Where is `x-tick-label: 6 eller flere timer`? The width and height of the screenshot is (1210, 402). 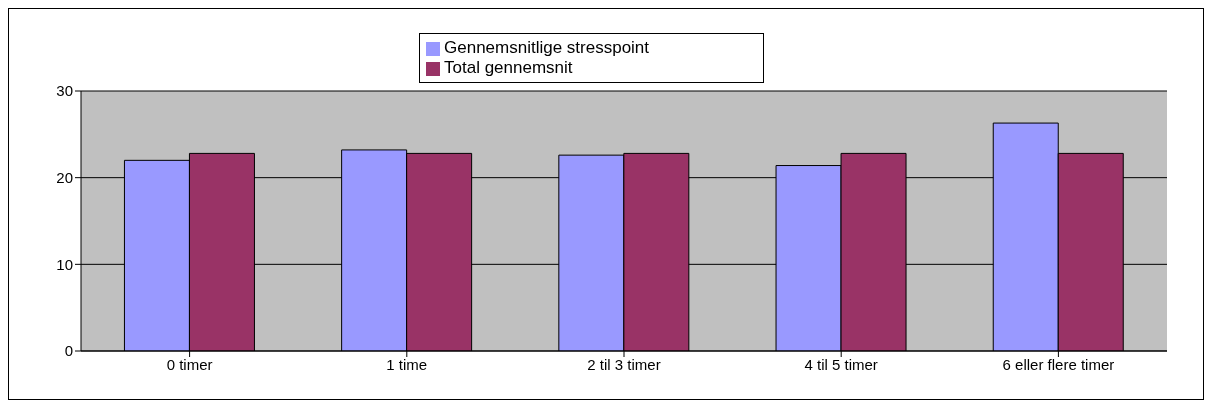
x-tick-label: 6 eller flere timer is located at coordinates (1058, 364).